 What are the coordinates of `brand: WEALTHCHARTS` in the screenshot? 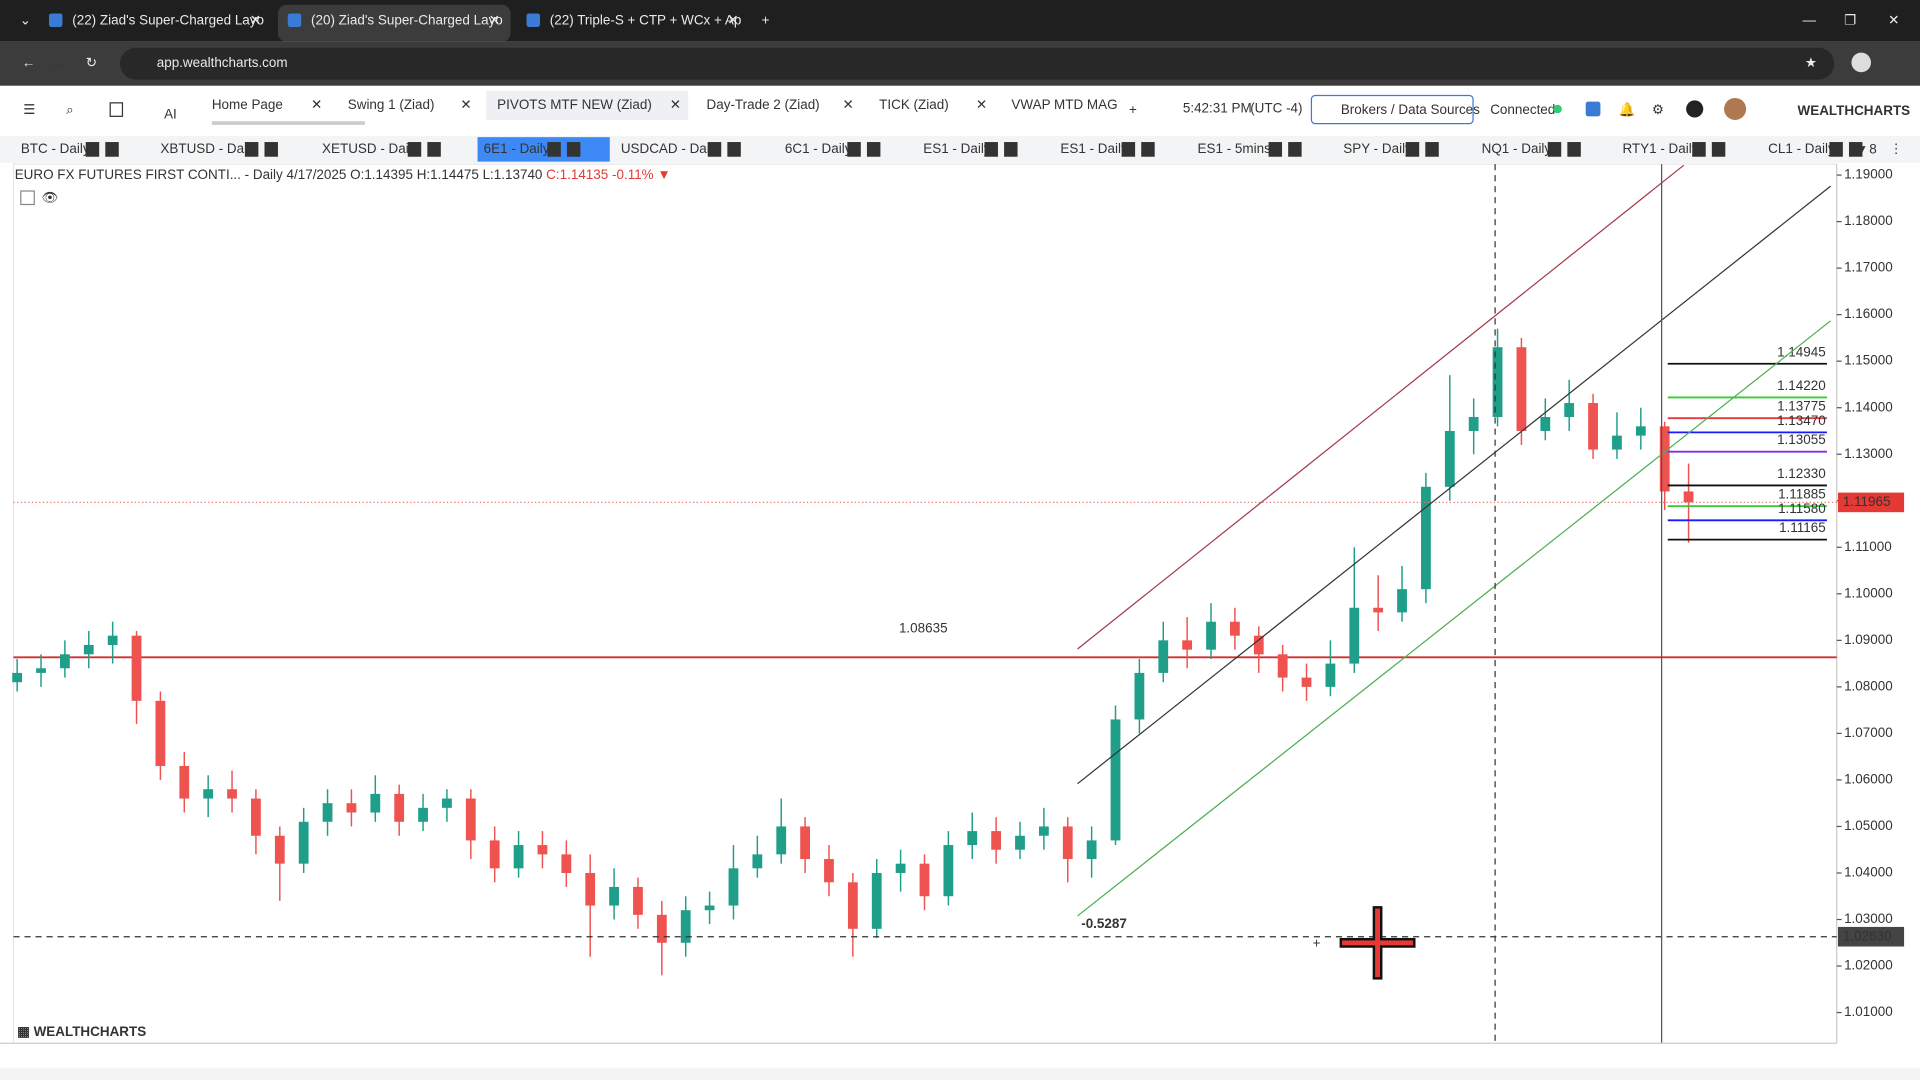 It's located at (1854, 110).